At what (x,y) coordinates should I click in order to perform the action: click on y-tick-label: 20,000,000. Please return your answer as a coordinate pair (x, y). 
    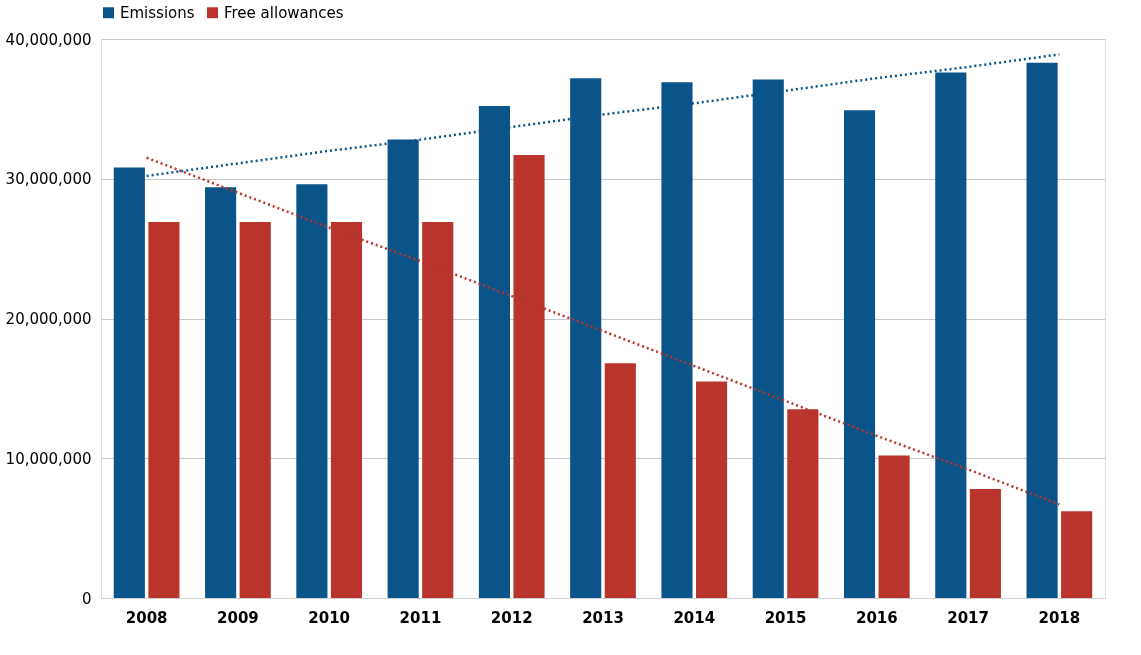
    Looking at the image, I should click on (48, 319).